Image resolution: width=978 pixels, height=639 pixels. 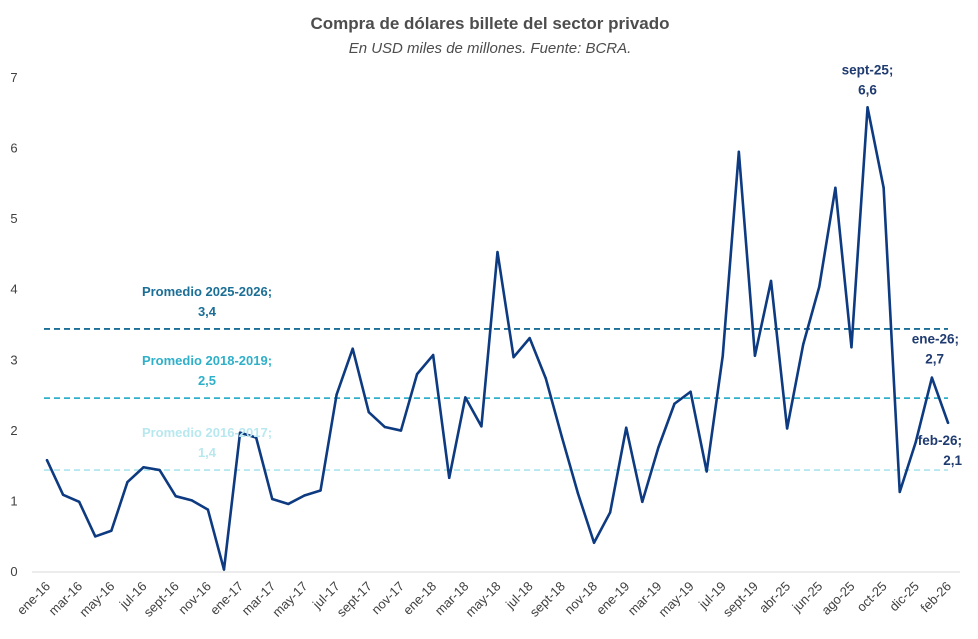 I want to click on y-axis: 0 1 2 3 4 5 6 7, so click(x=13, y=324).